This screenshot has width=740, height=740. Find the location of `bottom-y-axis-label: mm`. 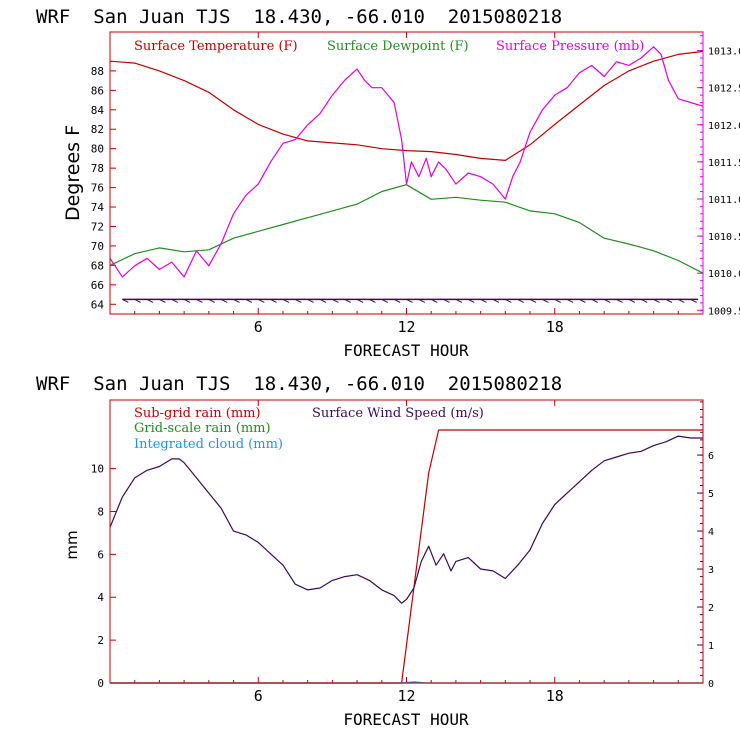

bottom-y-axis-label: mm is located at coordinates (72, 544).